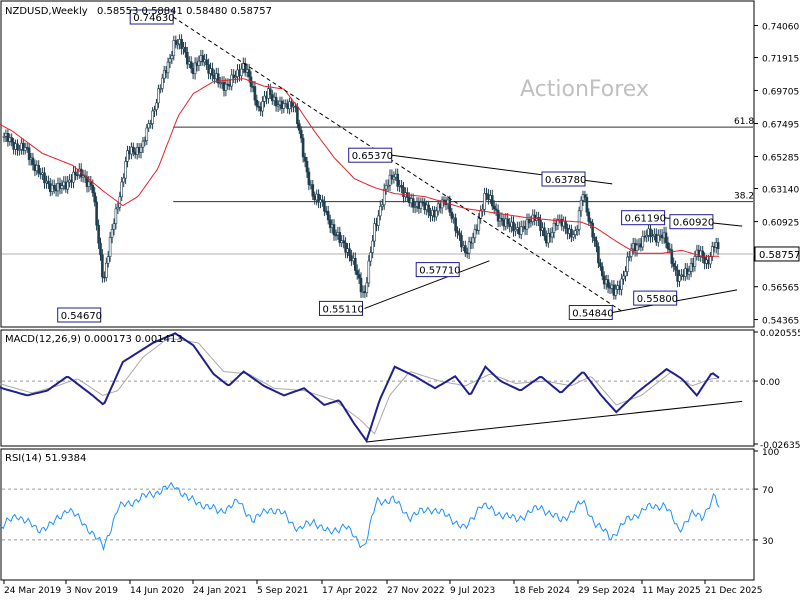 This screenshot has height=600, width=800. What do you see at coordinates (780, 27) in the screenshot?
I see `price-tick-label: 0.74060` at bounding box center [780, 27].